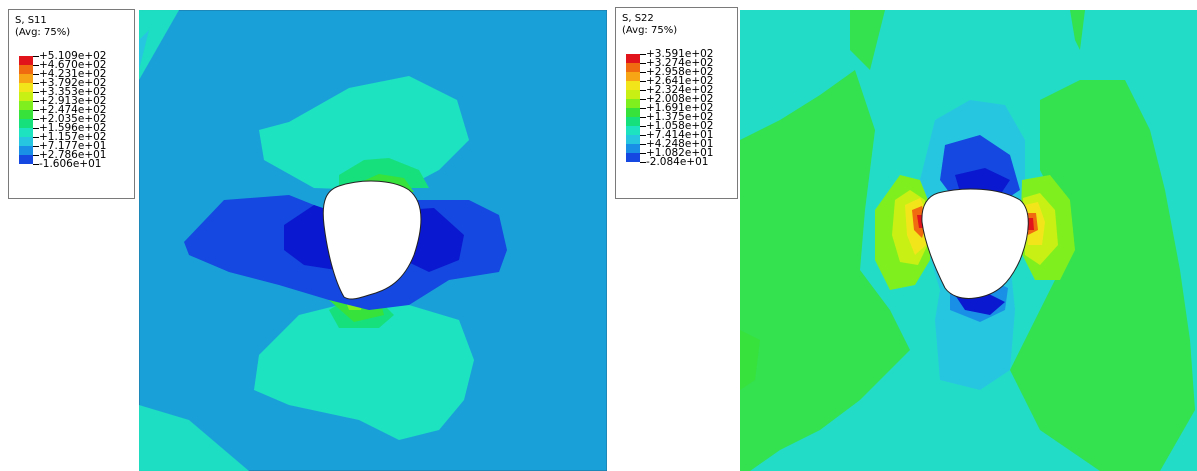  What do you see at coordinates (680, 99) in the screenshot?
I see `s22-legend-label: +2.008e+02` at bounding box center [680, 99].